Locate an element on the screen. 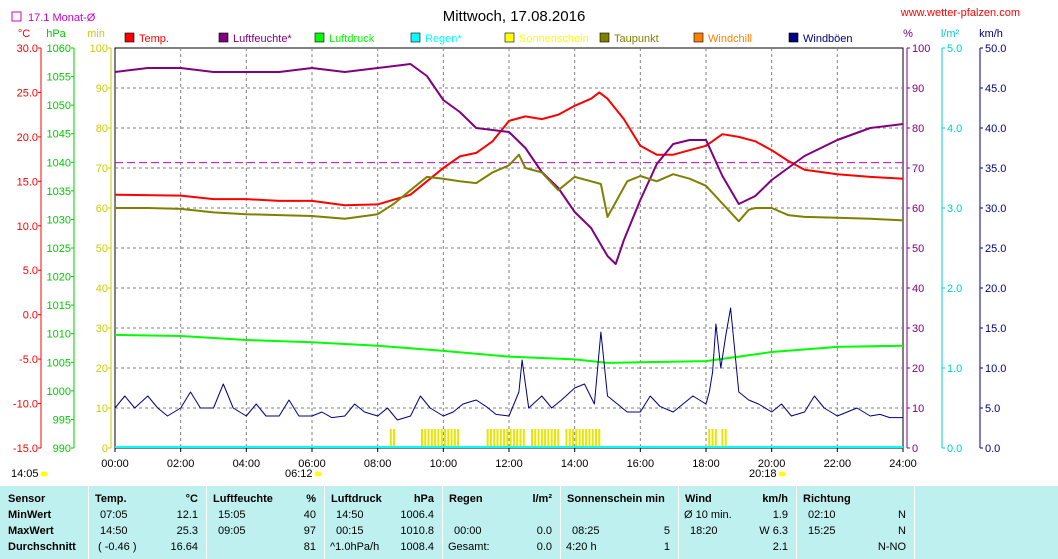  wind-axis-tick-label: 0.0 is located at coordinates (992, 449).